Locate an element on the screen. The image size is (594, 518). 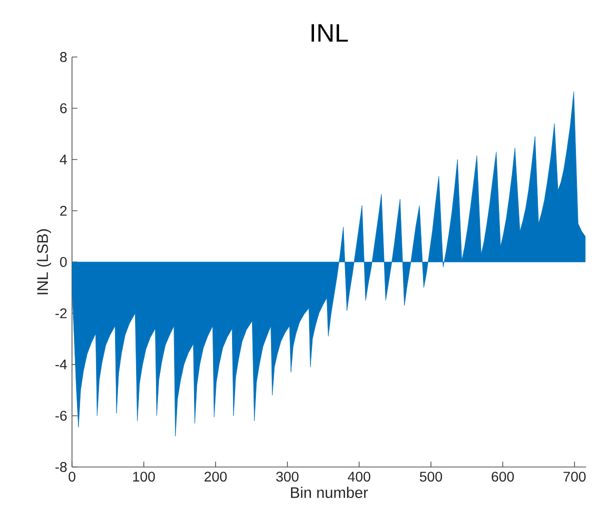
chart-title: INL is located at coordinates (330, 33).